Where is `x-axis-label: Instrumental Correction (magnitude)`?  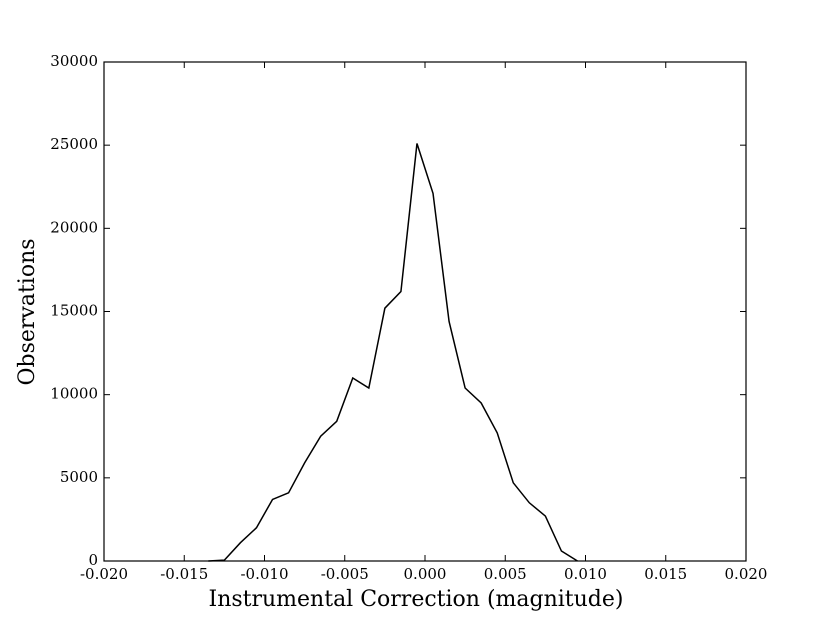 x-axis-label: Instrumental Correction (magnitude) is located at coordinates (416, 599).